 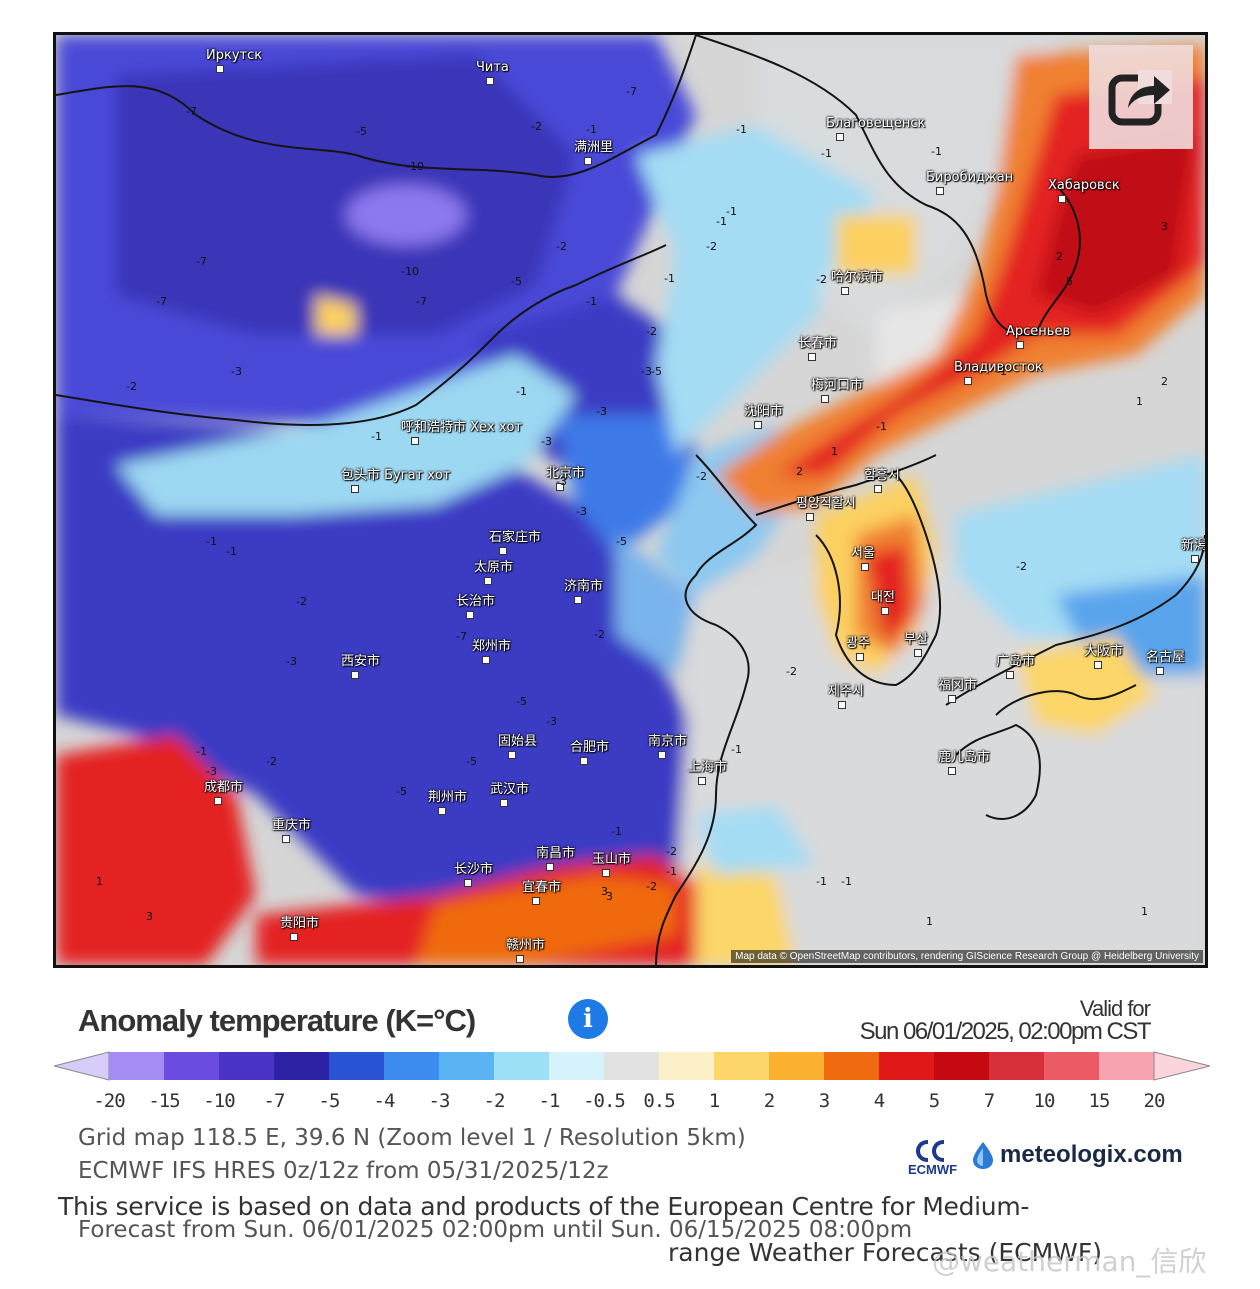 What do you see at coordinates (594, 147) in the screenshot?
I see `city-label: 满洲里` at bounding box center [594, 147].